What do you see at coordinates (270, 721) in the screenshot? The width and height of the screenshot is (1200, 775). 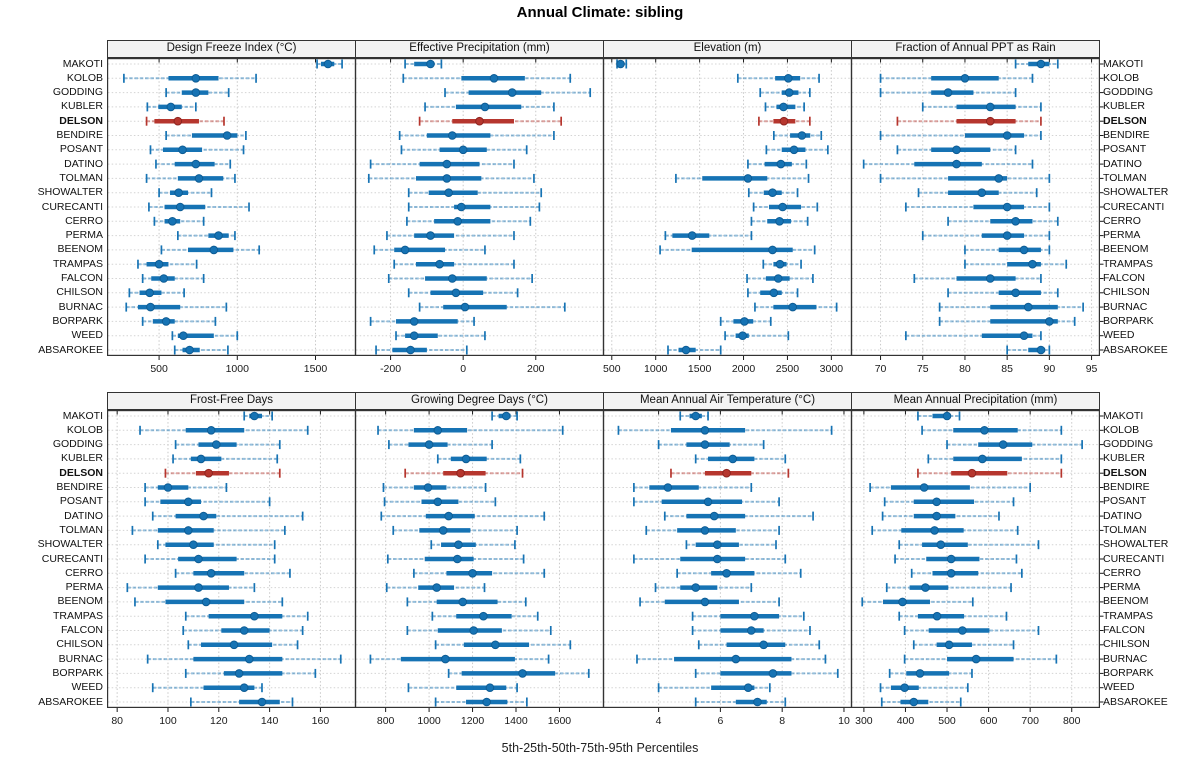 I see `axis-tick-label: 140` at bounding box center [270, 721].